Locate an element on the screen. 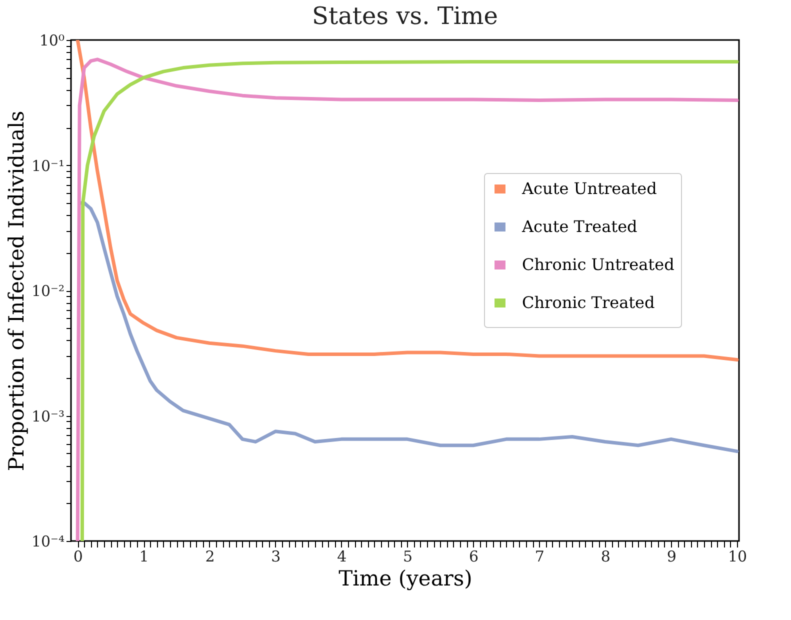 The image size is (791, 620). legend-label: Acute Untreated is located at coordinates (589, 188).